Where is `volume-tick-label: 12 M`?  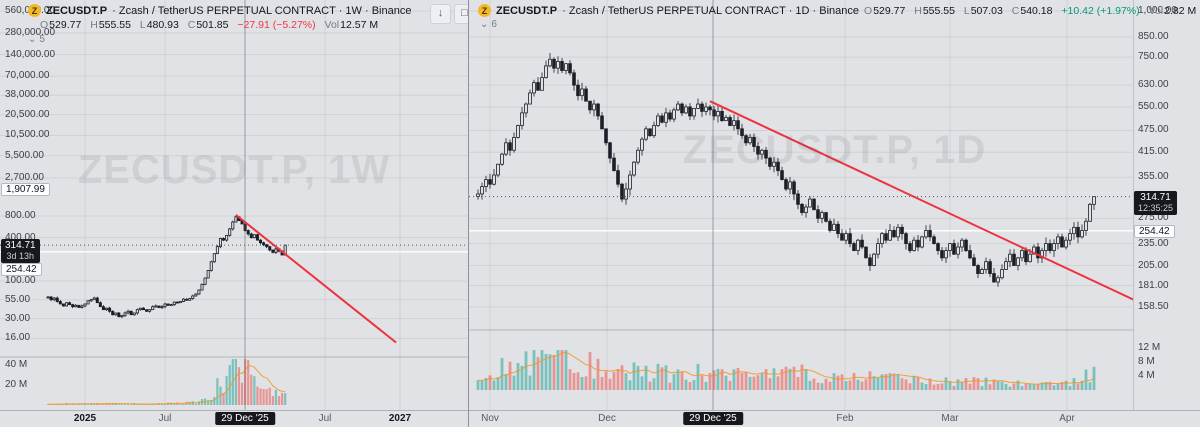 volume-tick-label: 12 M is located at coordinates (1149, 347).